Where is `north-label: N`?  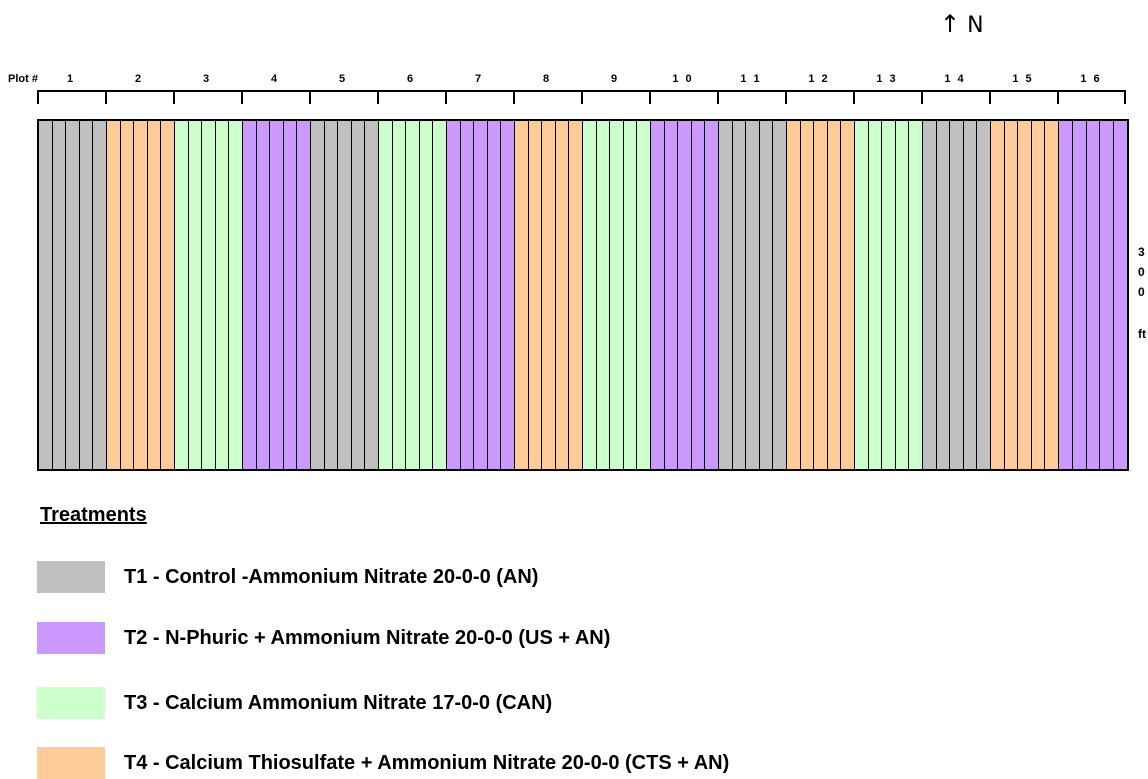 north-label: N is located at coordinates (975, 25).